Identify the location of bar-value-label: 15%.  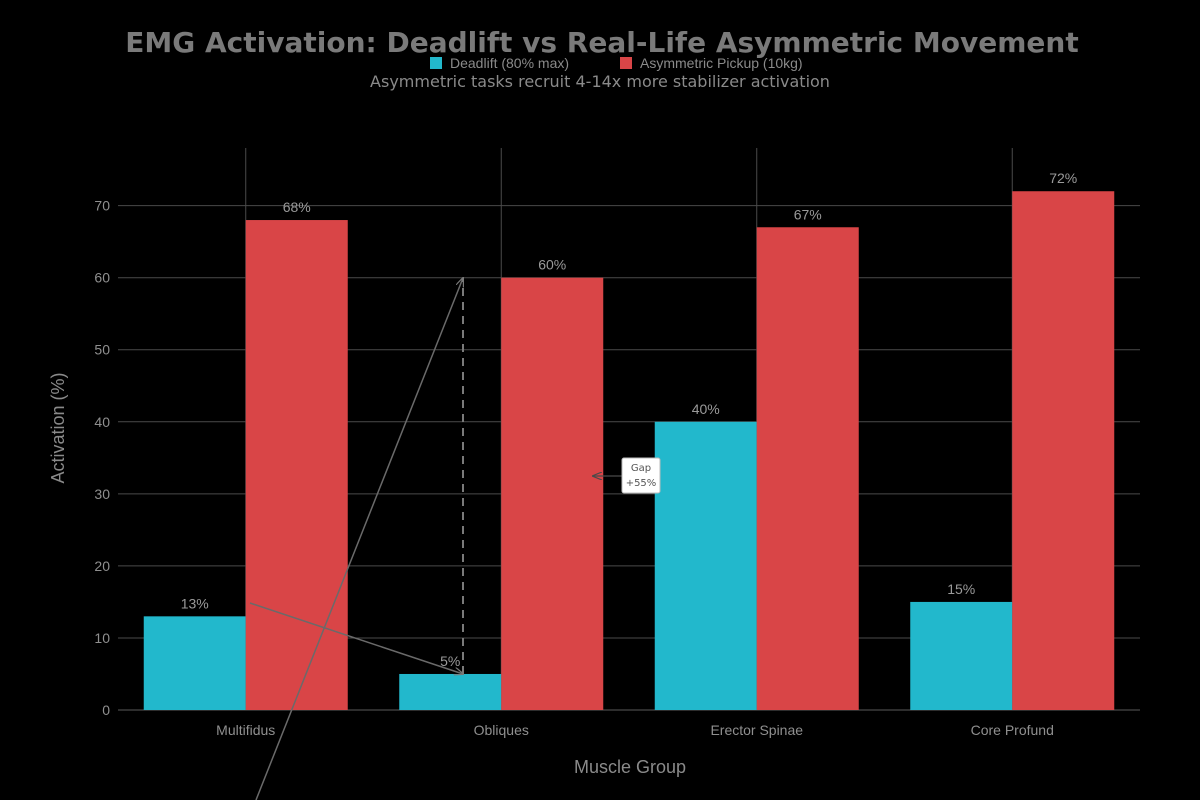
(961, 589).